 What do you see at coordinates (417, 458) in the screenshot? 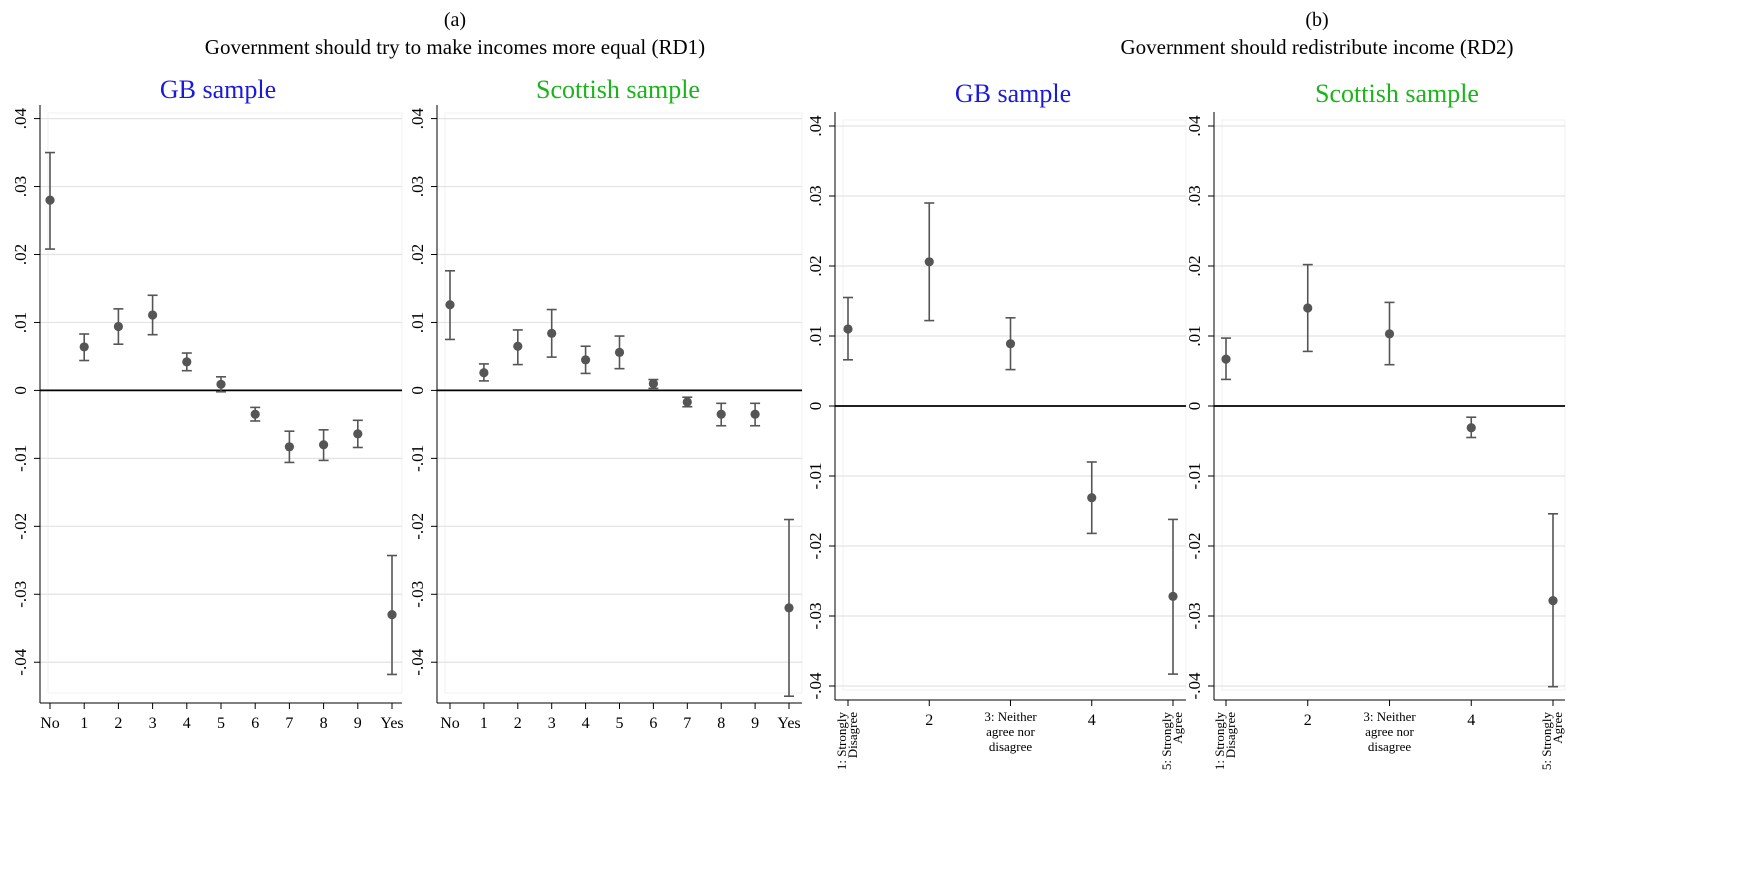
I see `y-tick-label: -.01` at bounding box center [417, 458].